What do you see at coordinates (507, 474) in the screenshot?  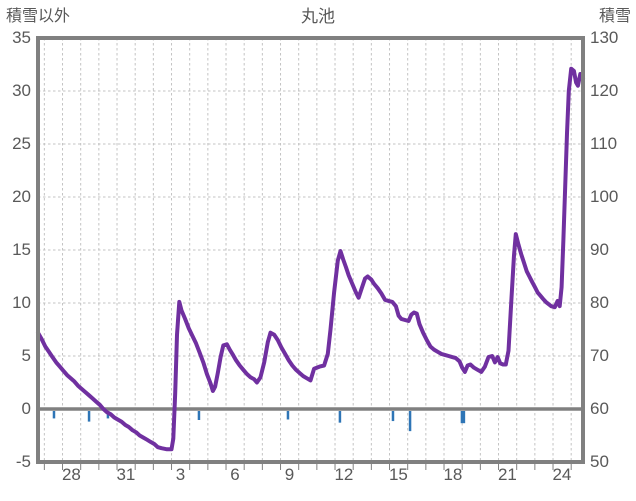 I see `x-axis-tick-label: 21` at bounding box center [507, 474].